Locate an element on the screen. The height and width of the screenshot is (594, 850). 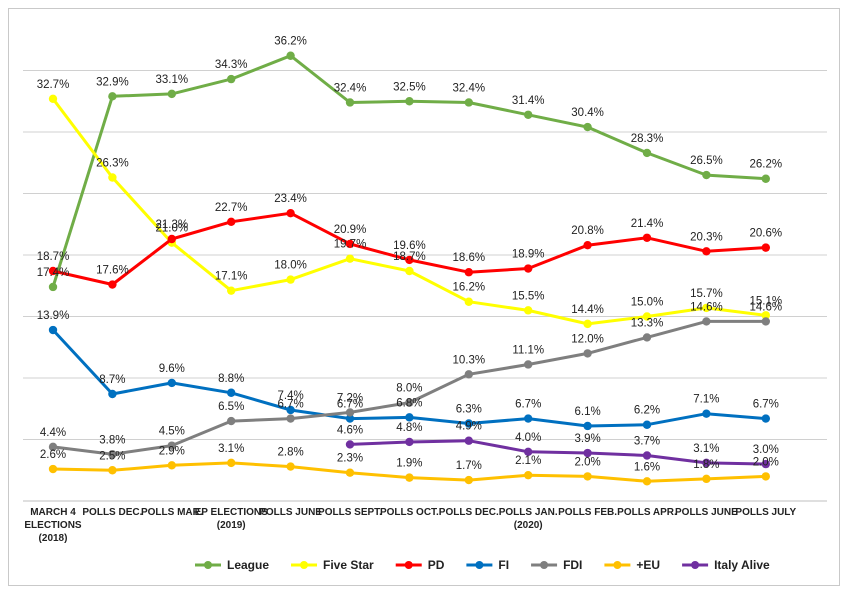
legend-marker-fi is located at coordinates (479, 565).